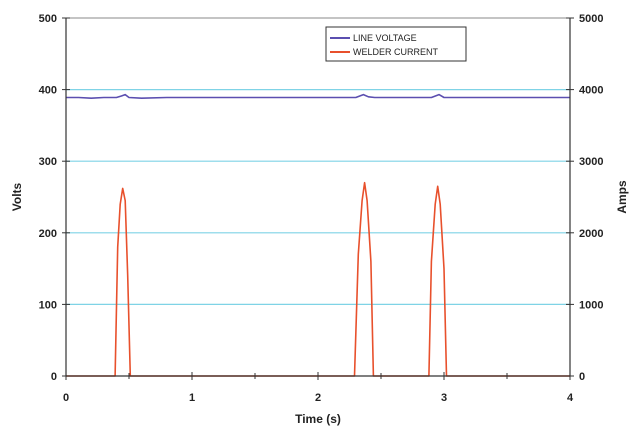 Image resolution: width=639 pixels, height=430 pixels. What do you see at coordinates (396, 52) in the screenshot?
I see `legend-label-welder-current: WELDER CURRENT` at bounding box center [396, 52].